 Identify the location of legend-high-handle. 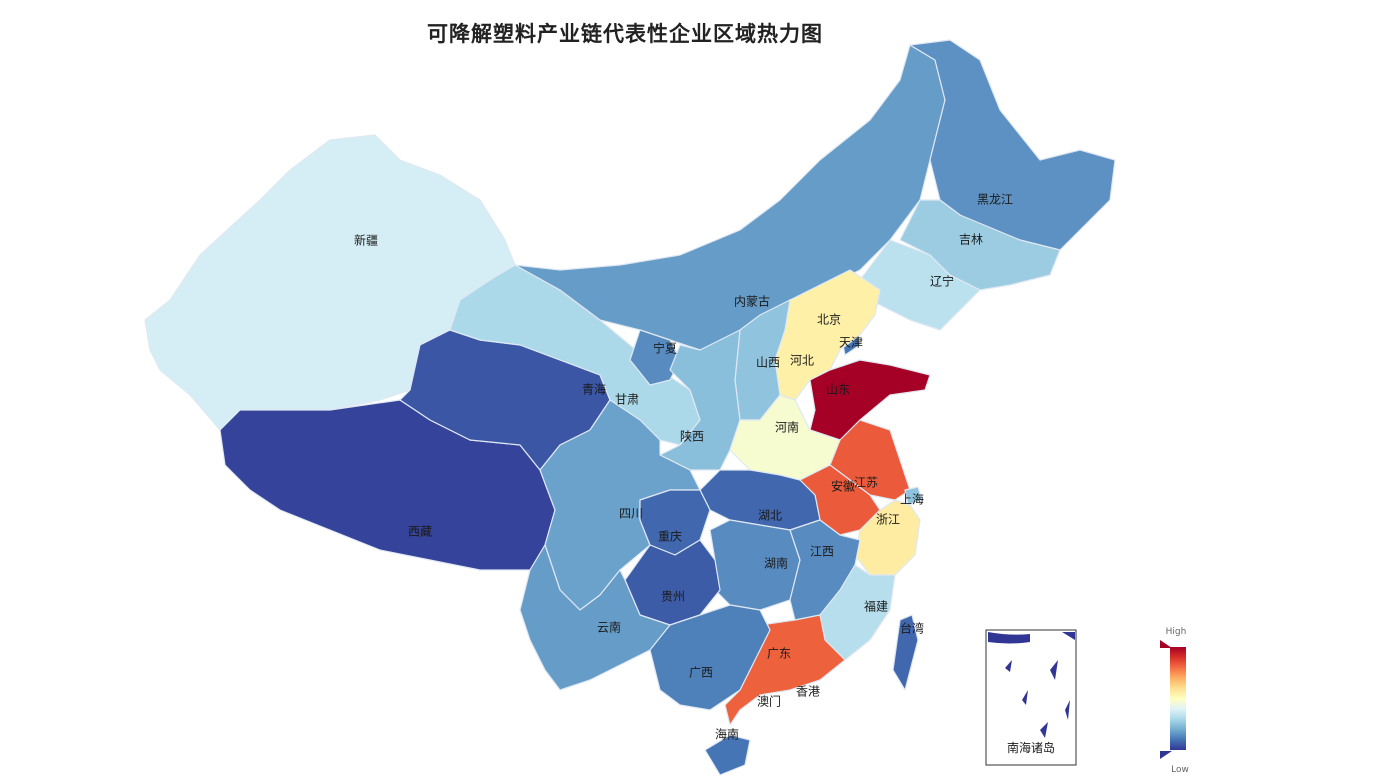
(1166, 644).